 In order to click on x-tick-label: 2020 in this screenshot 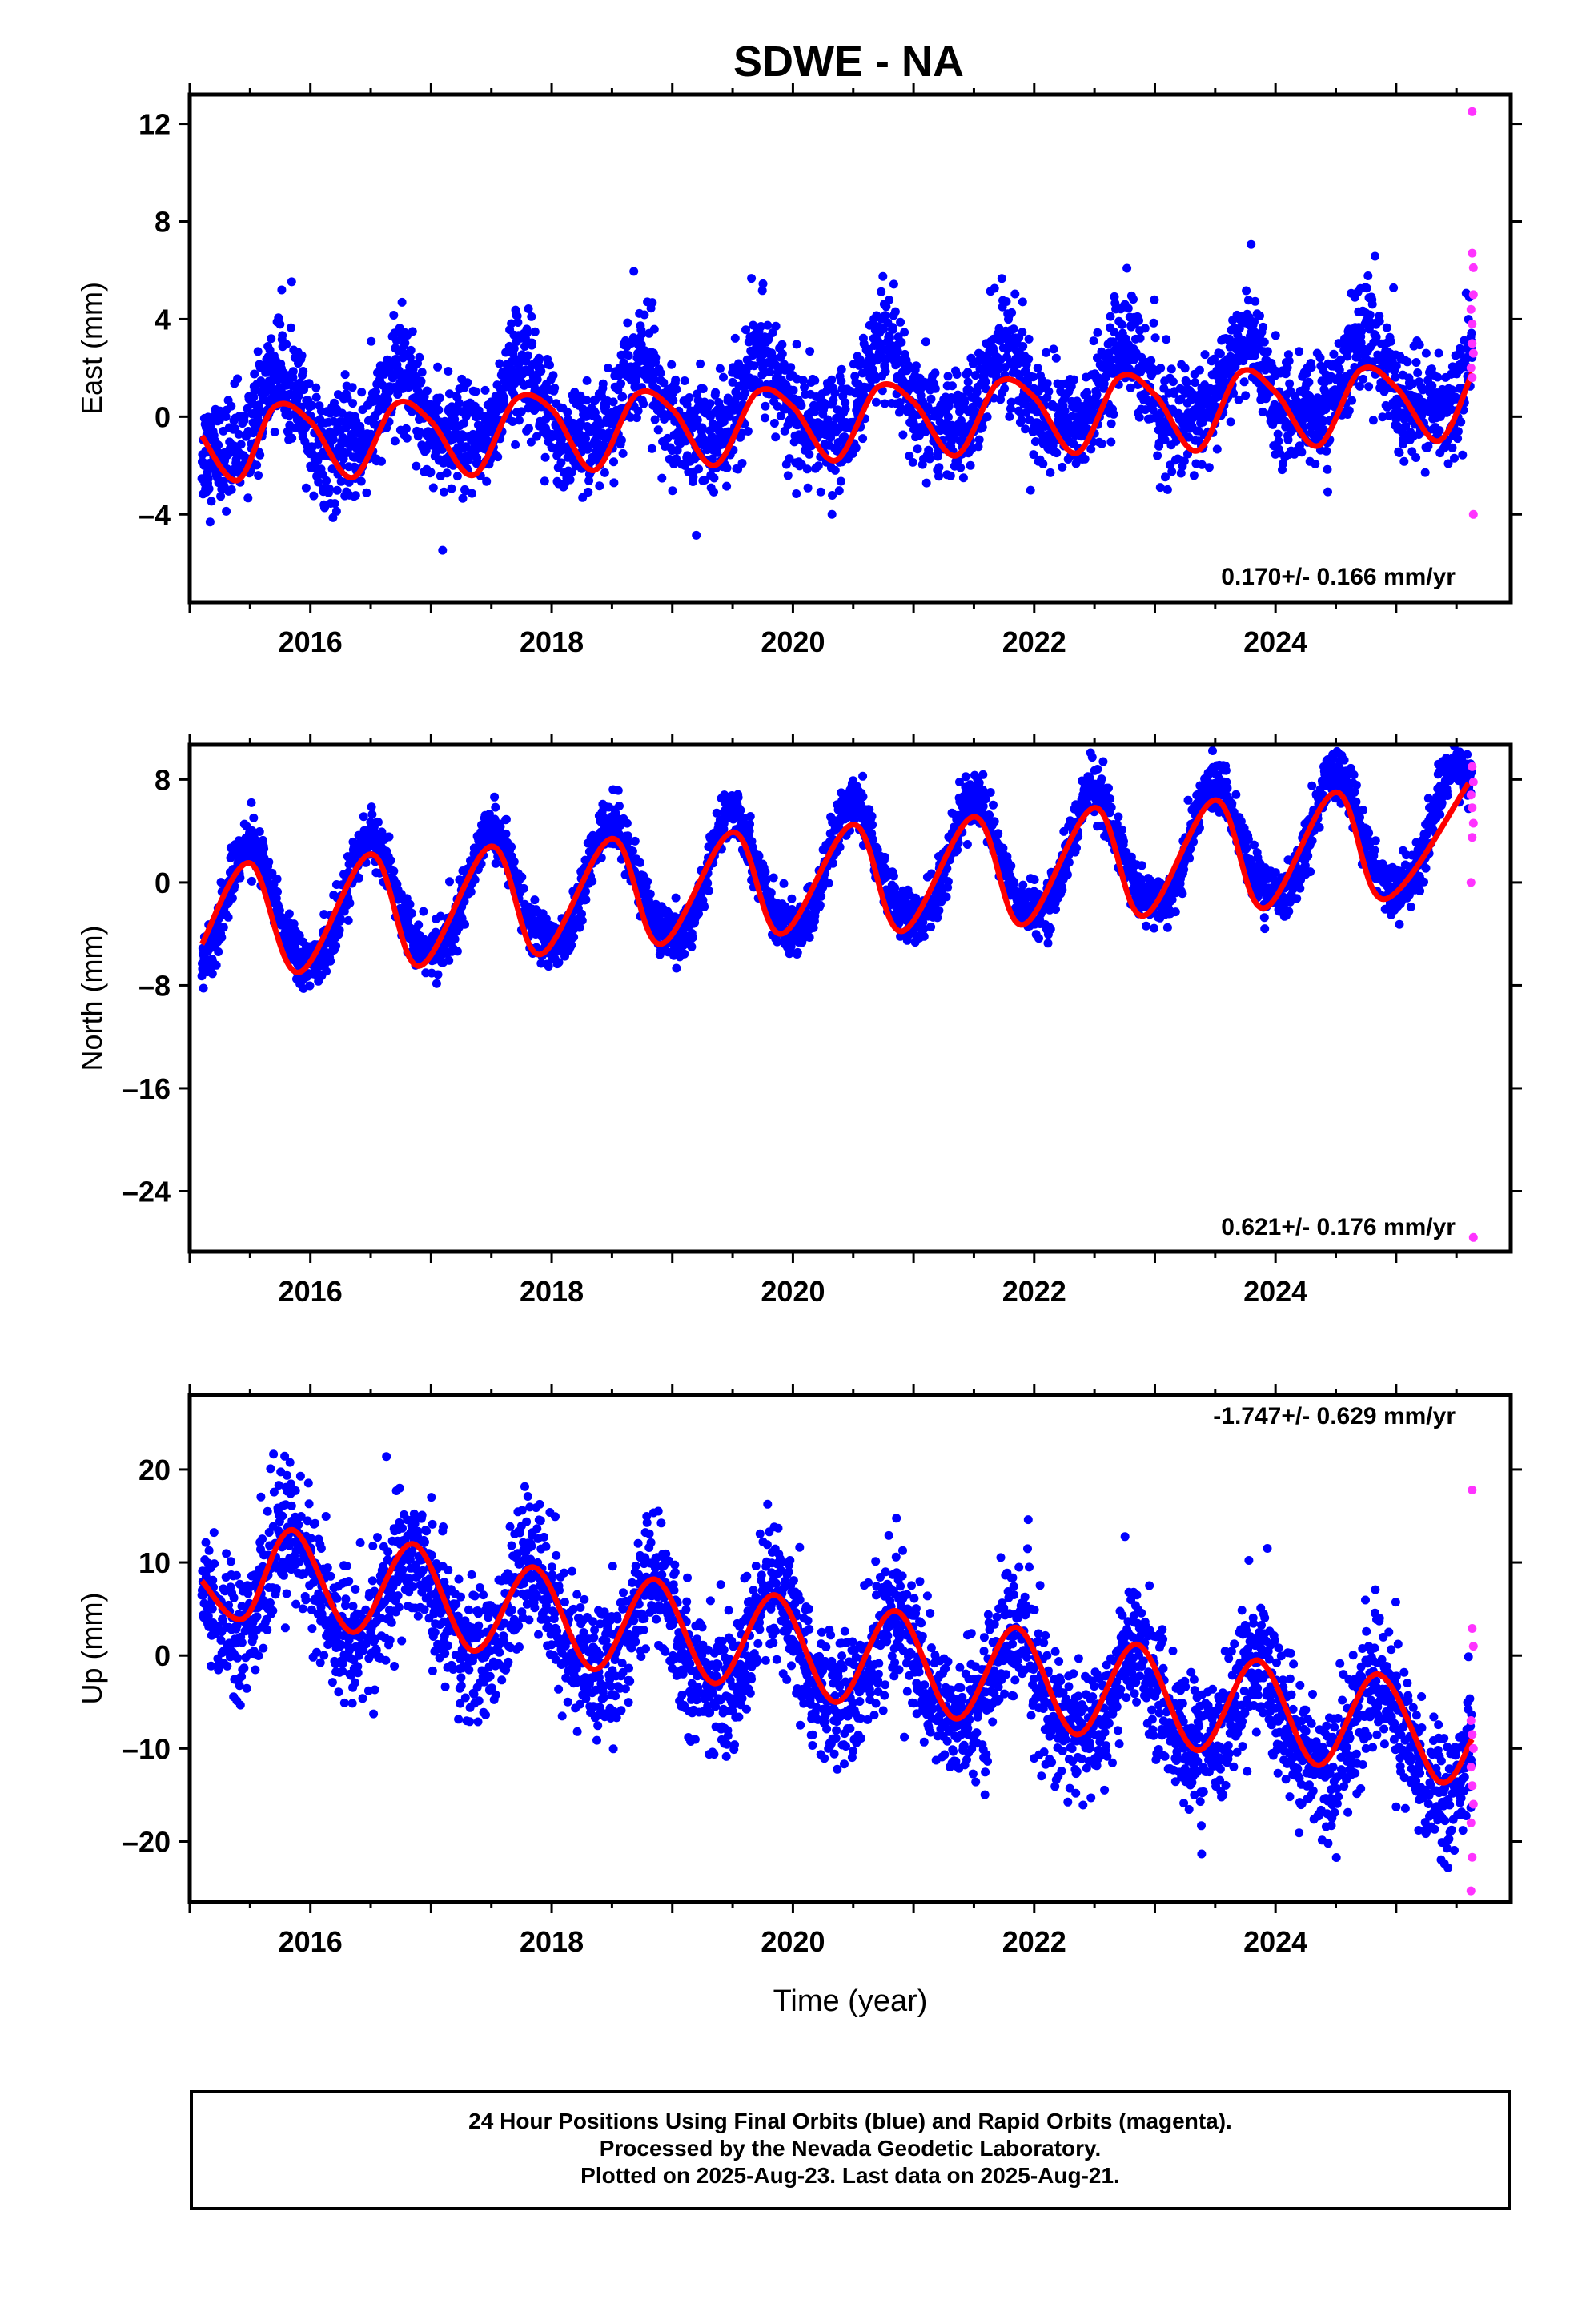, I will do `click(793, 641)`.